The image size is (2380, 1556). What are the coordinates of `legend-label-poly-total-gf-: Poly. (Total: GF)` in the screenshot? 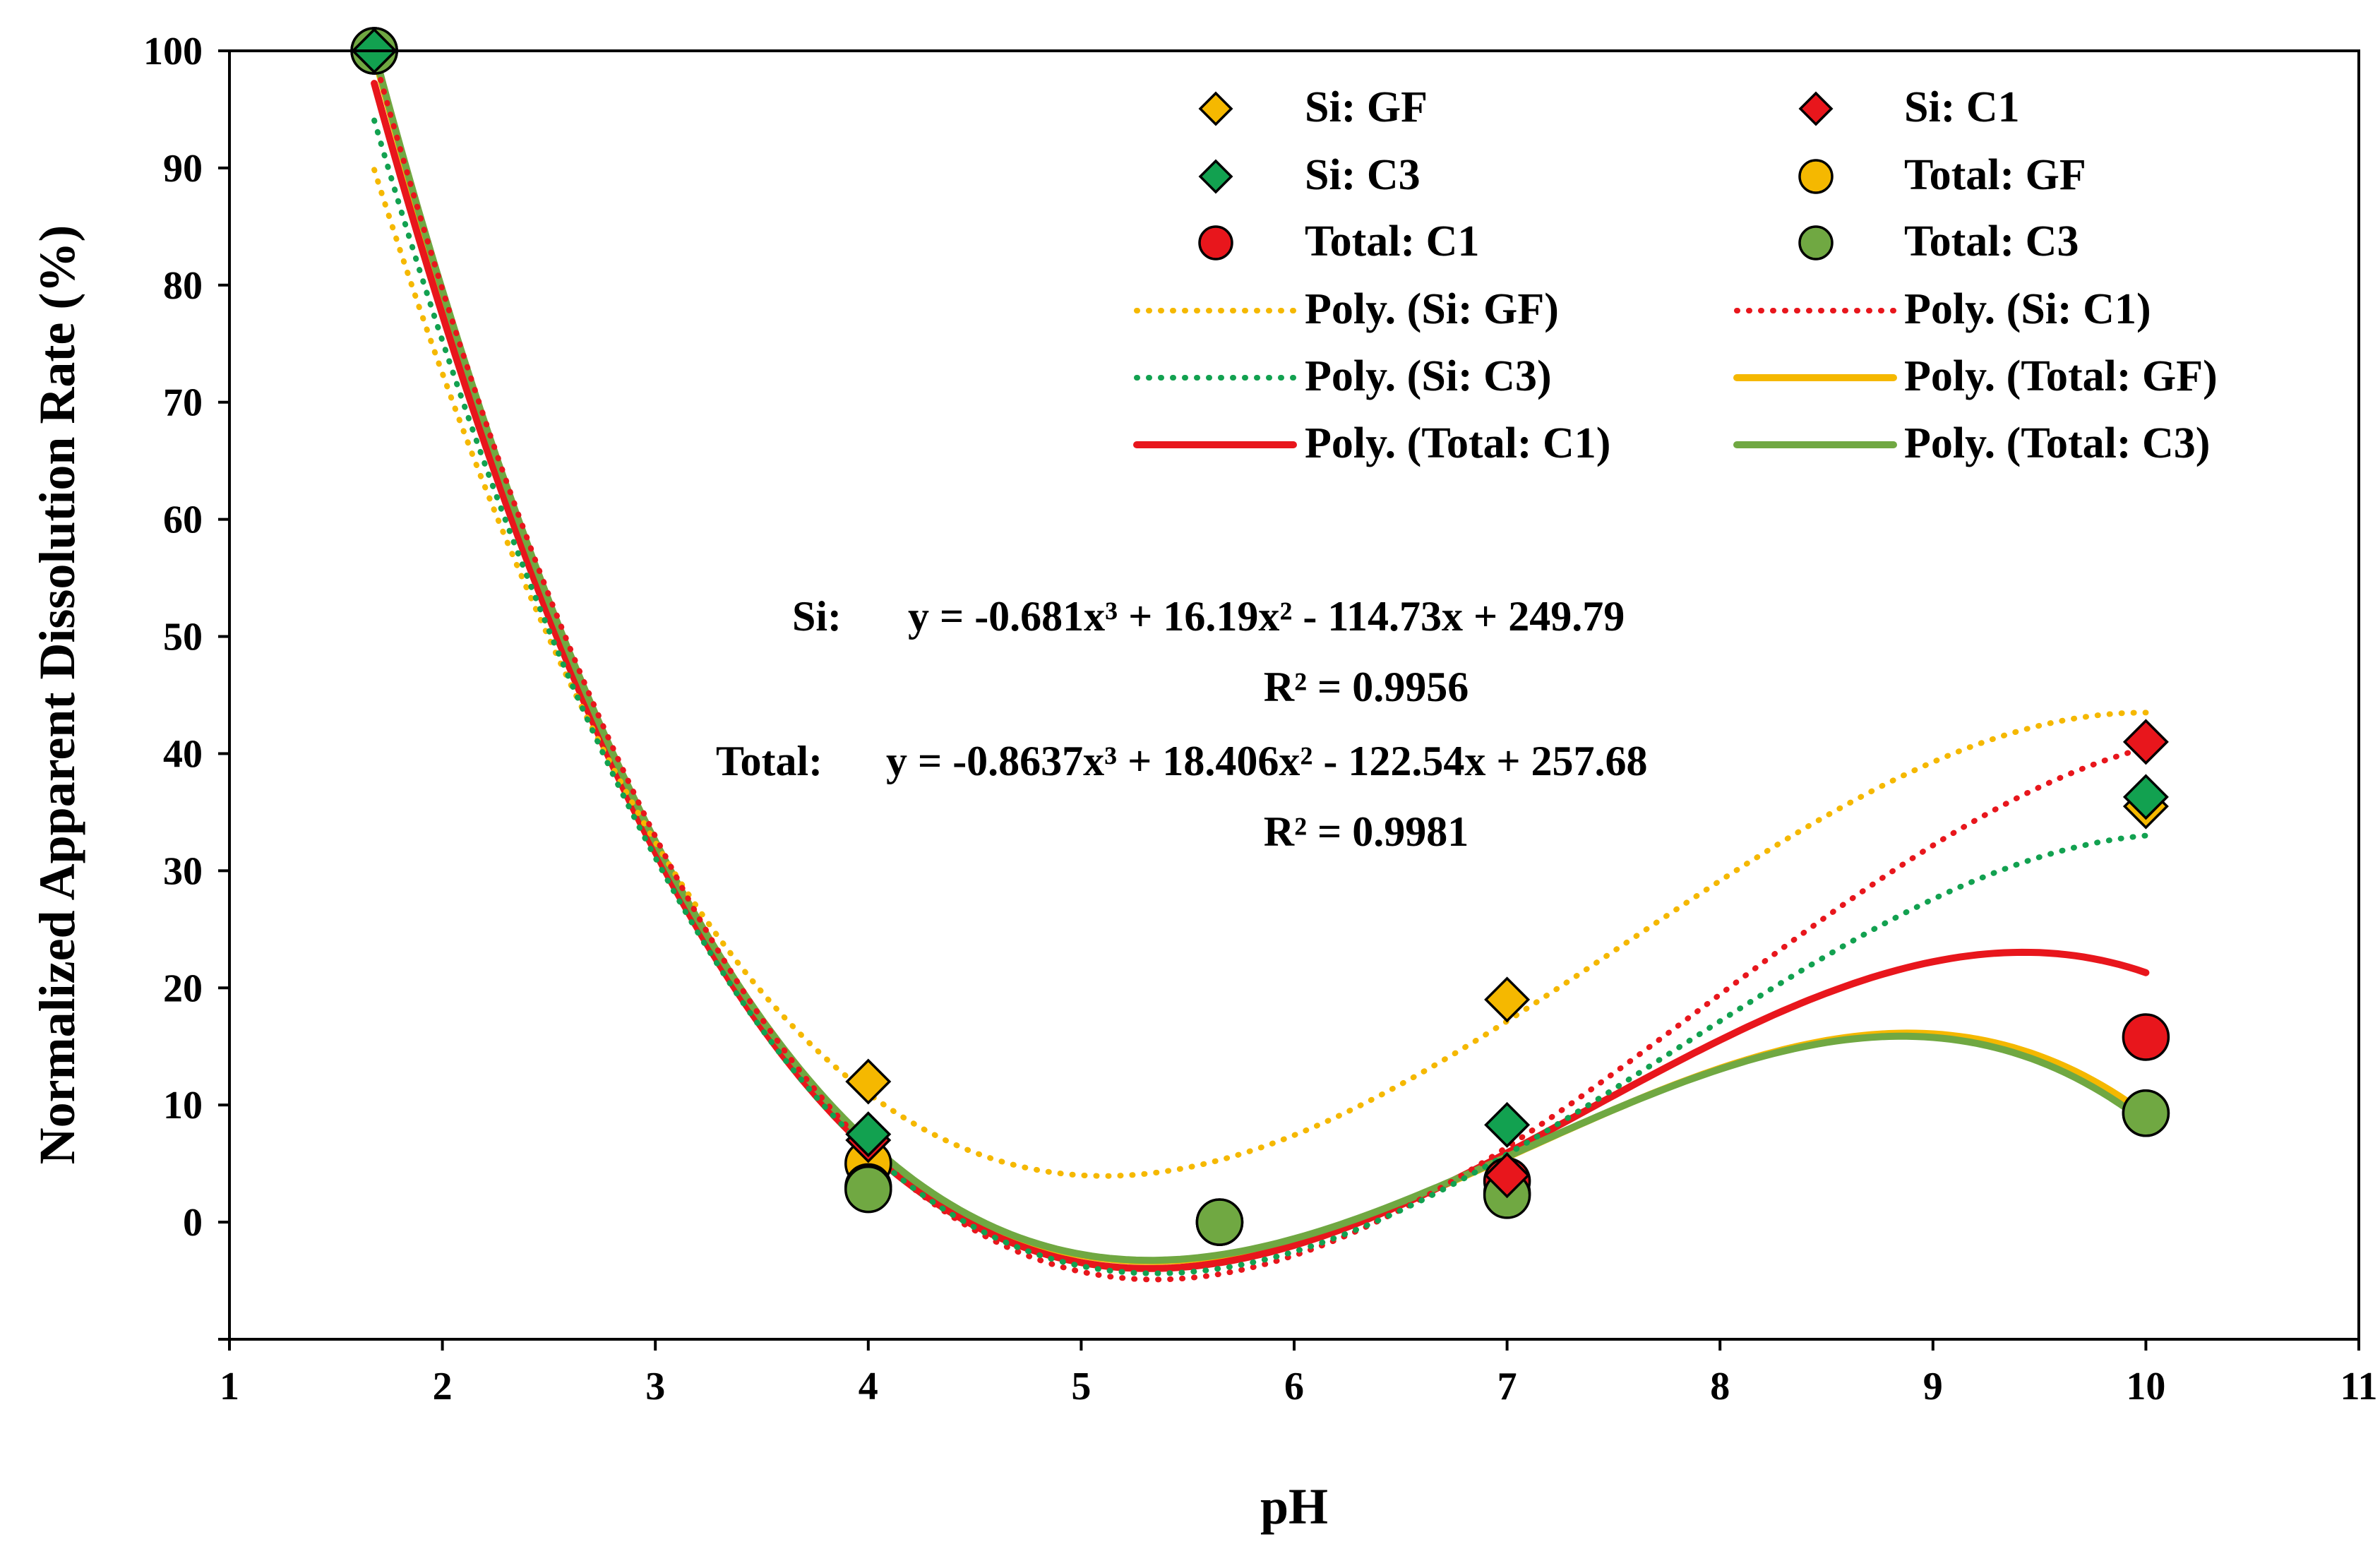 It's located at (2061, 376).